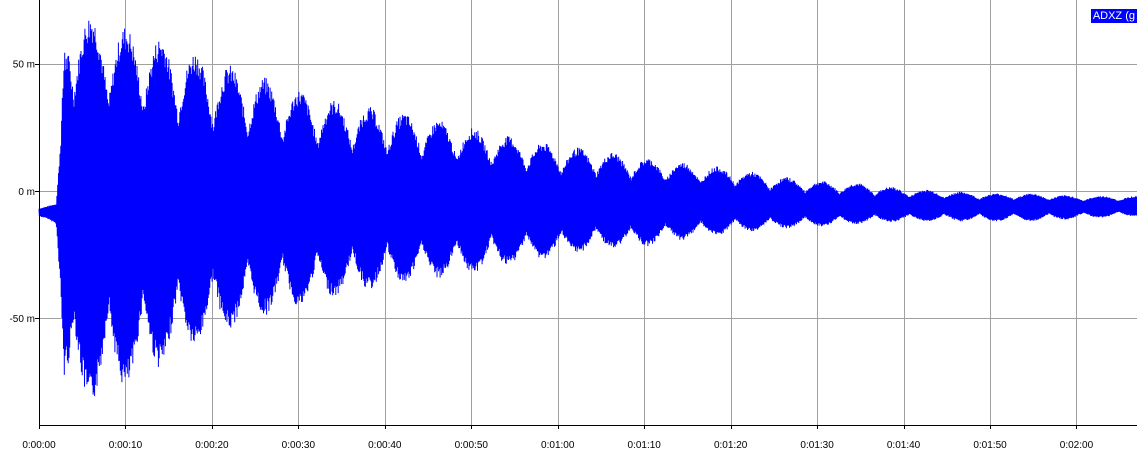  I want to click on series-legend-badge: ADXZ (g, so click(1113, 16).